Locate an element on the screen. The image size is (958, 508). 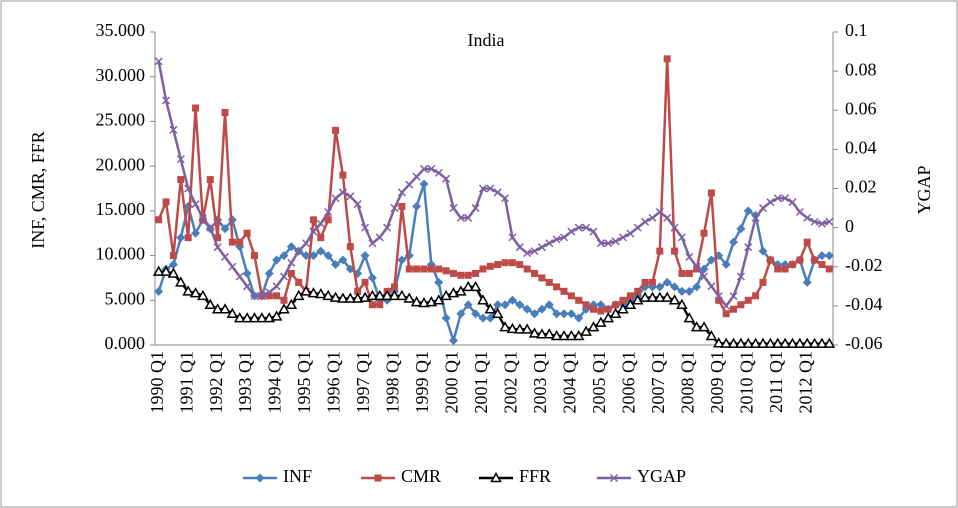
legend-label: CMR is located at coordinates (421, 476).